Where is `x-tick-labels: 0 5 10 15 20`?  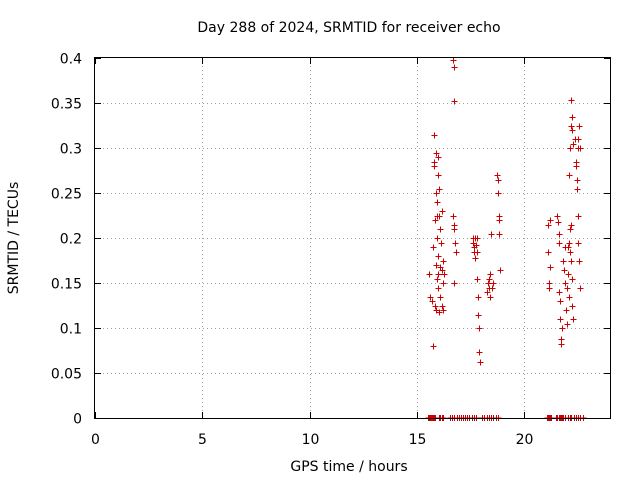
x-tick-labels: 0 5 10 15 20 is located at coordinates (312, 440).